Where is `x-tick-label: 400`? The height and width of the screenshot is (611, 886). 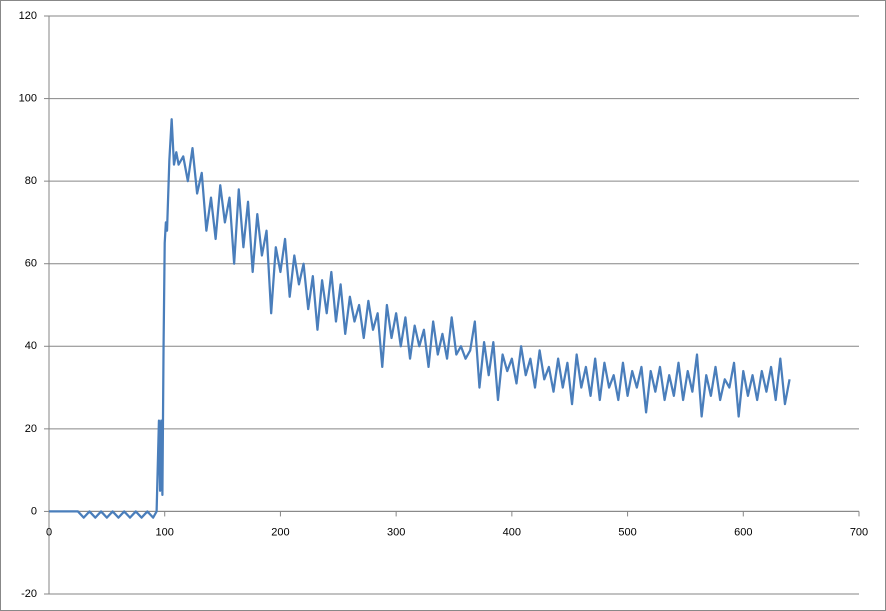 x-tick-label: 400 is located at coordinates (512, 532).